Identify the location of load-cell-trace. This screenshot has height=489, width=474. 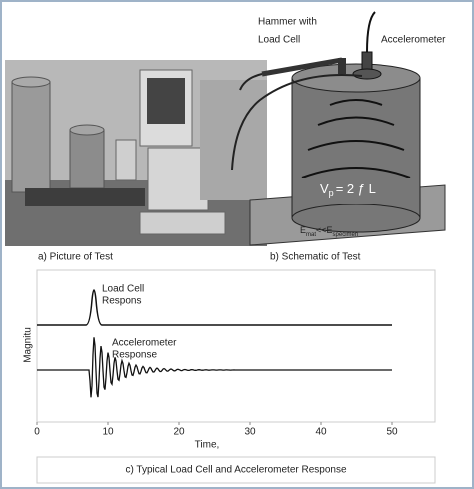
(214, 307).